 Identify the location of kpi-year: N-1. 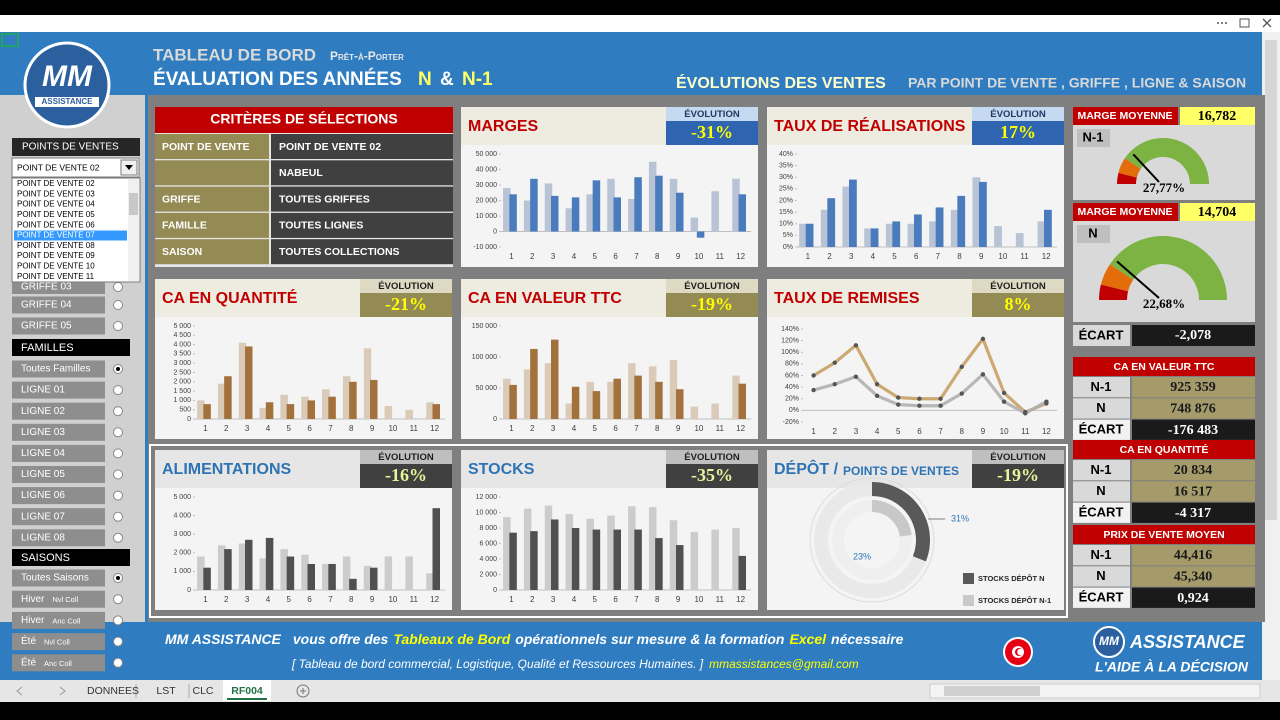
(1093, 136).